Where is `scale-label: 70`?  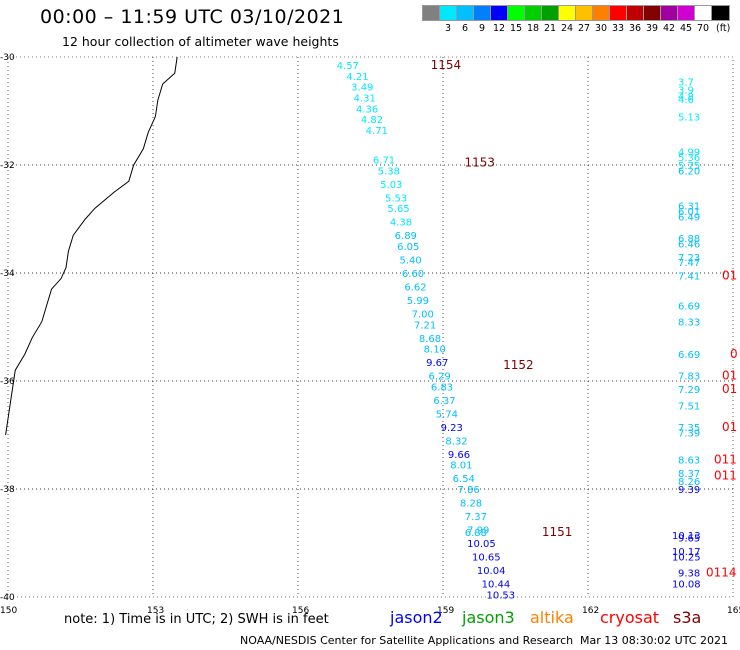 scale-label: 70 is located at coordinates (703, 28).